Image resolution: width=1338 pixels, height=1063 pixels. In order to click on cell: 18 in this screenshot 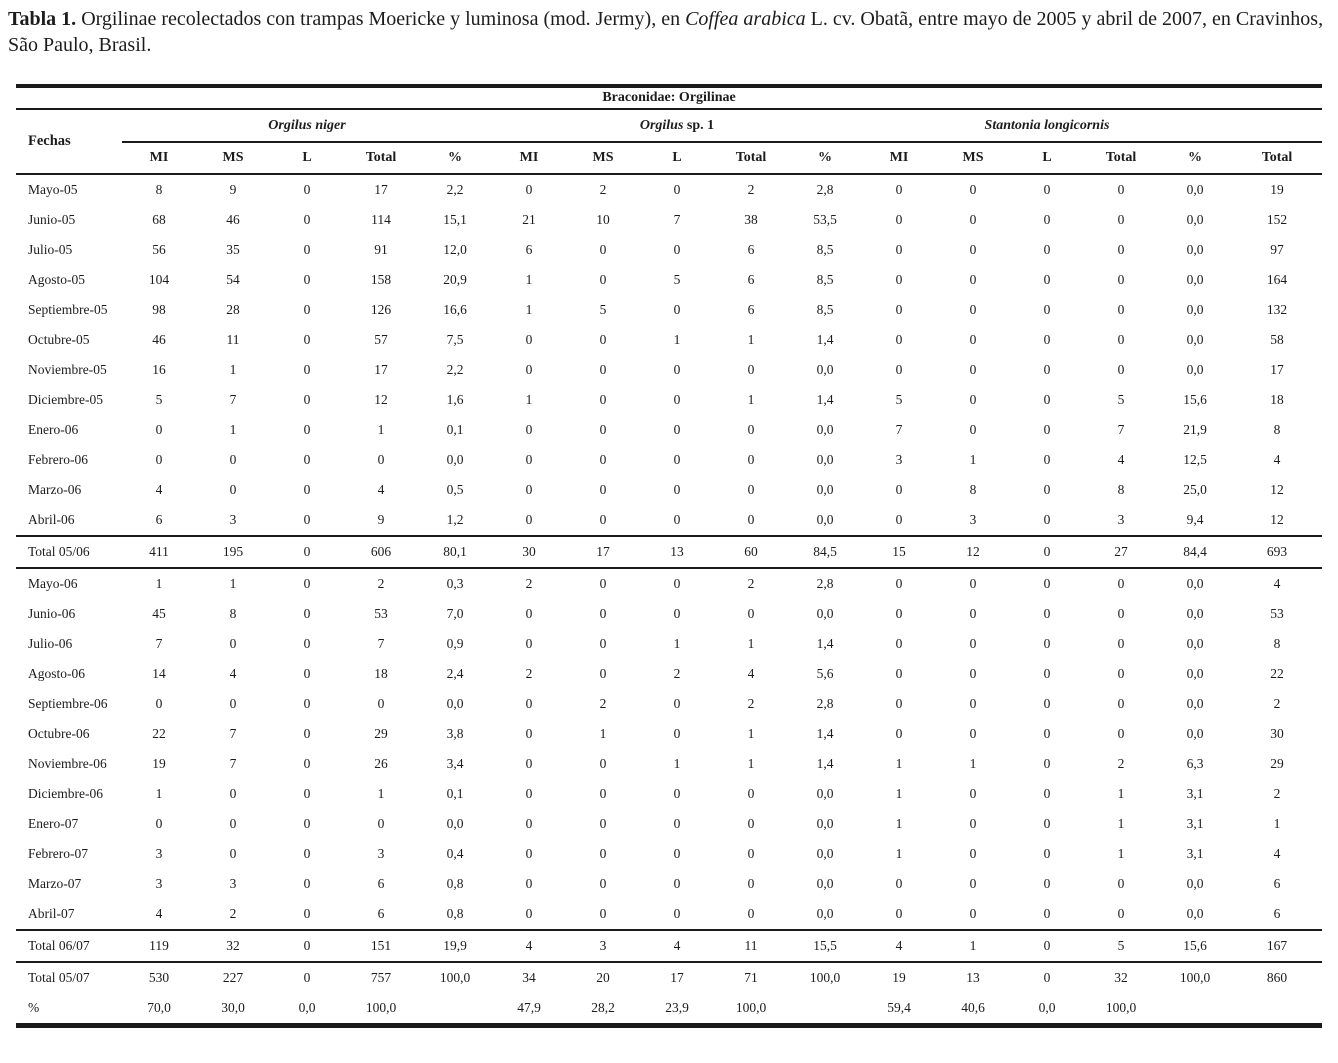, I will do `click(1277, 399)`.